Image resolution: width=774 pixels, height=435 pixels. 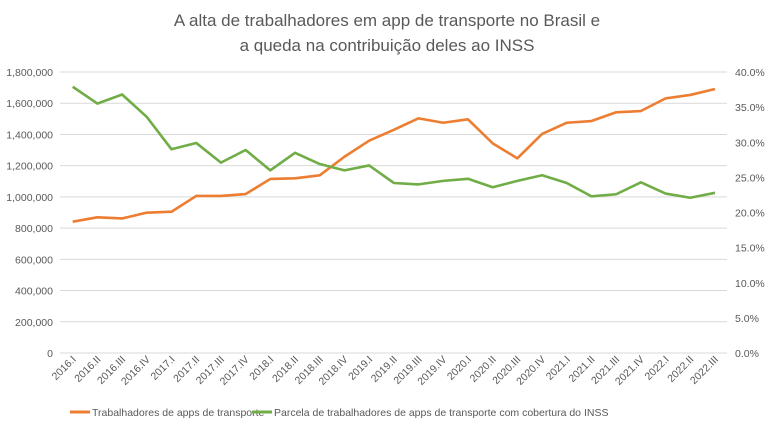 I want to click on y-left-tick-label: 1,200,000, so click(x=29, y=167).